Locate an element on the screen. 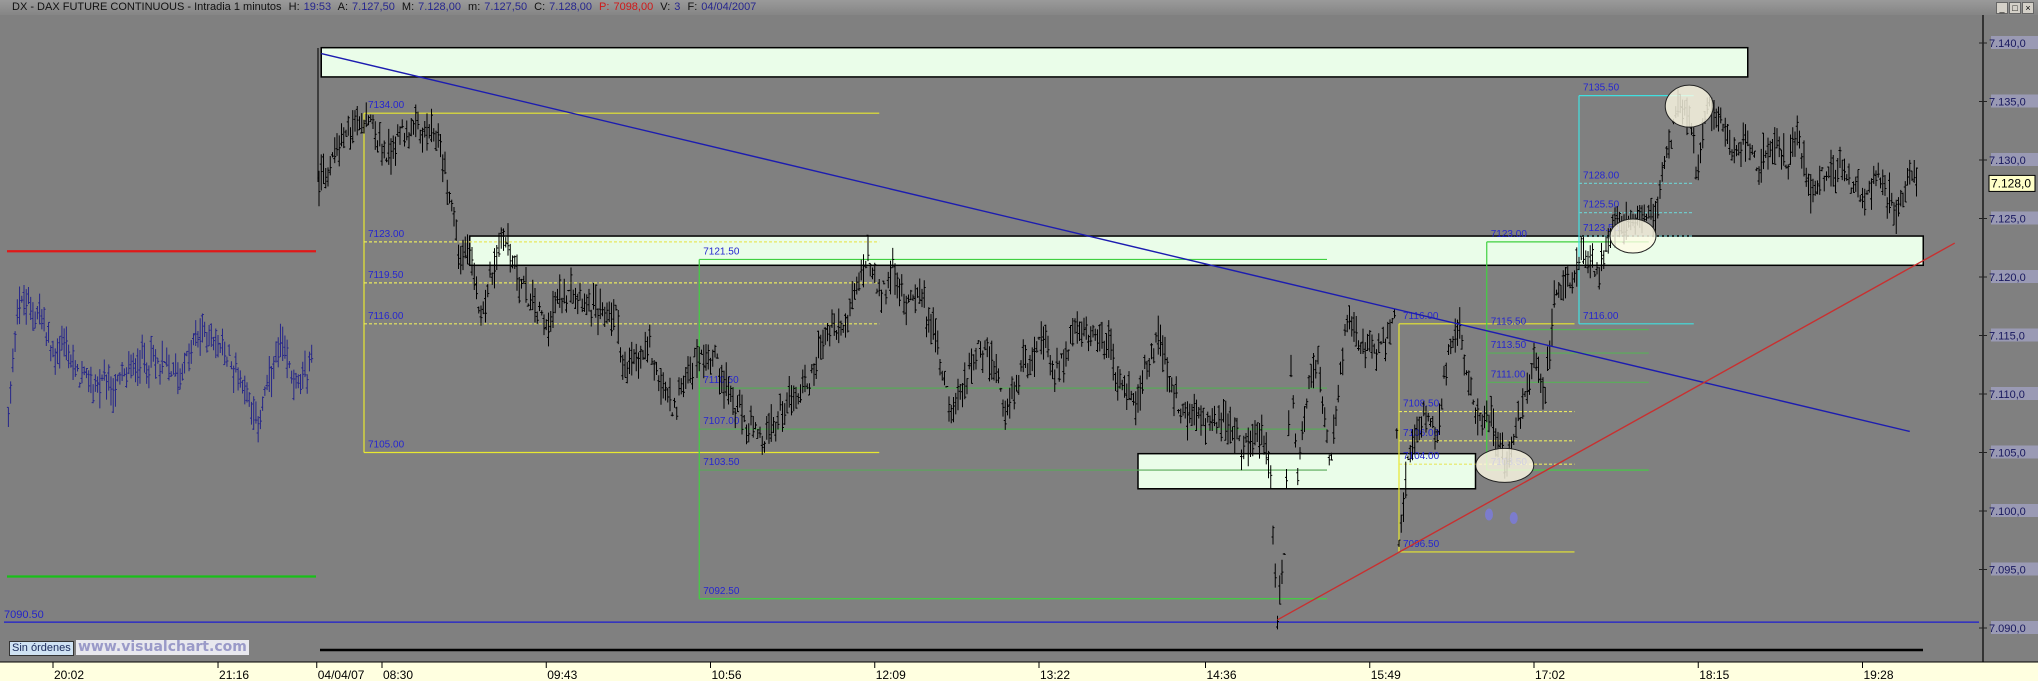 This screenshot has width=2038, height=681. x-tick-label: 09:43 is located at coordinates (562, 674).